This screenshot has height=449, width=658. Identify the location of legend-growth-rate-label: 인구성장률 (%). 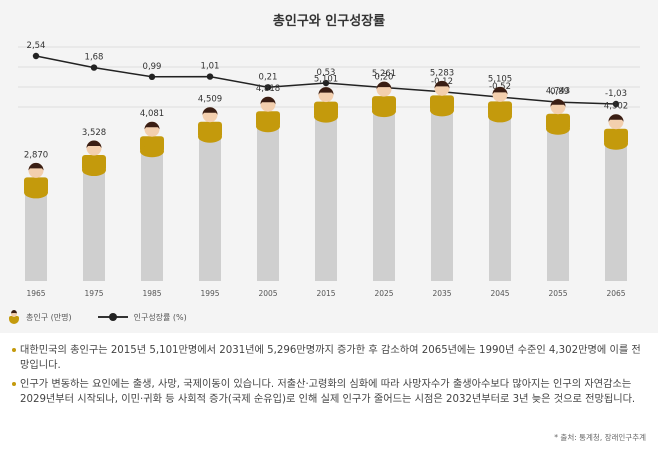
(160, 317).